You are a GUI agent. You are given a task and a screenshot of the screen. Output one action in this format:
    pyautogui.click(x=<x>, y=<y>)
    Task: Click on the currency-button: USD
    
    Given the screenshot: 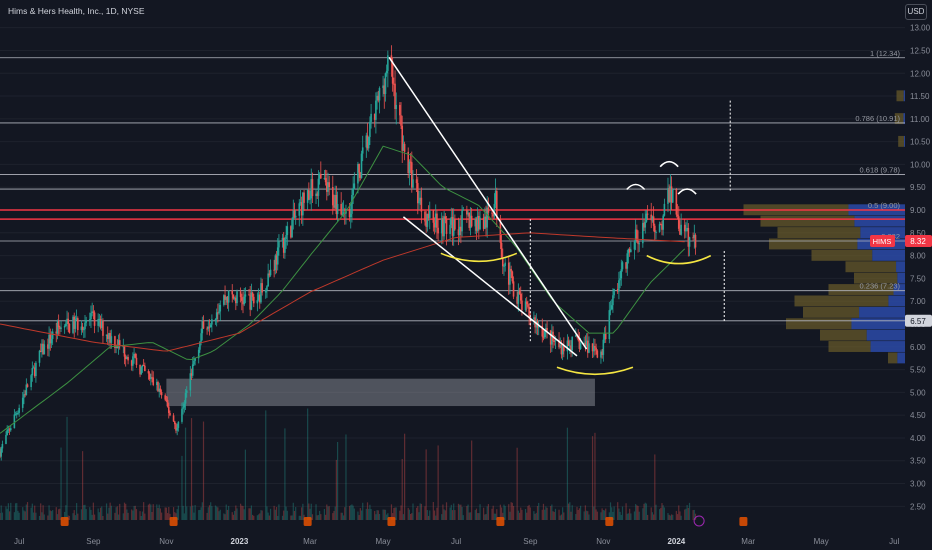 What is the action you would take?
    pyautogui.click(x=916, y=12)
    